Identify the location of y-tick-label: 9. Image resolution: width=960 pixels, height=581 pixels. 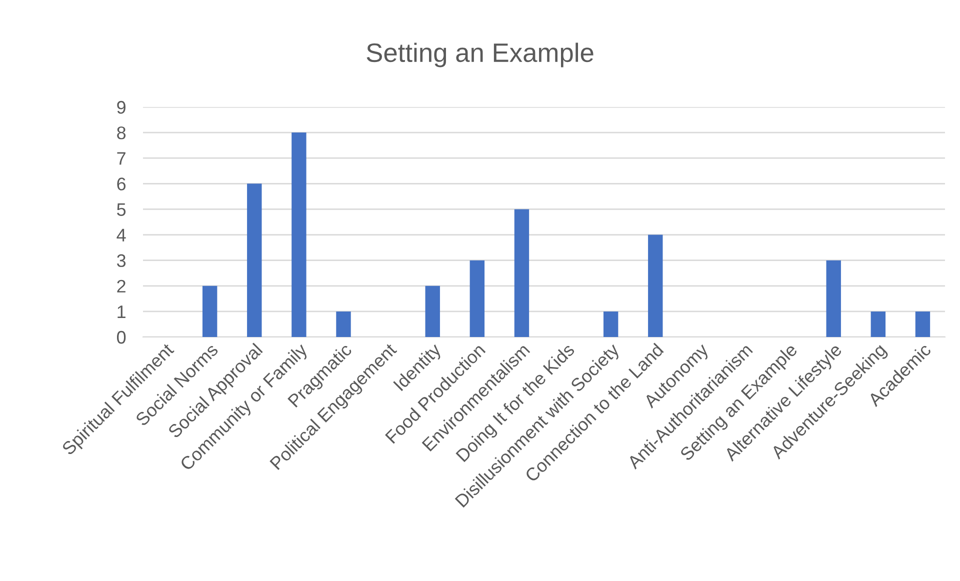
(121, 107).